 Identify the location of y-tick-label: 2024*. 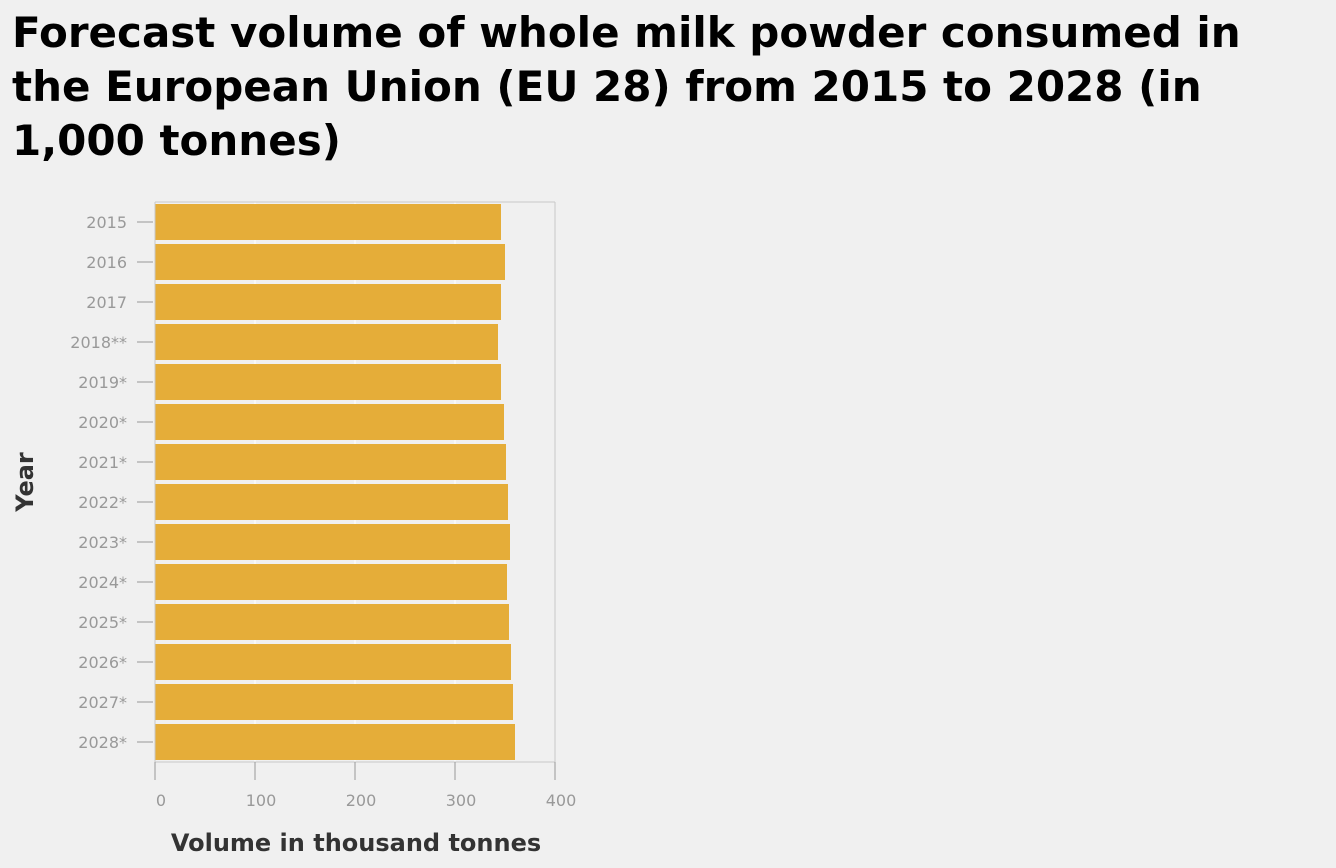
(102, 582).